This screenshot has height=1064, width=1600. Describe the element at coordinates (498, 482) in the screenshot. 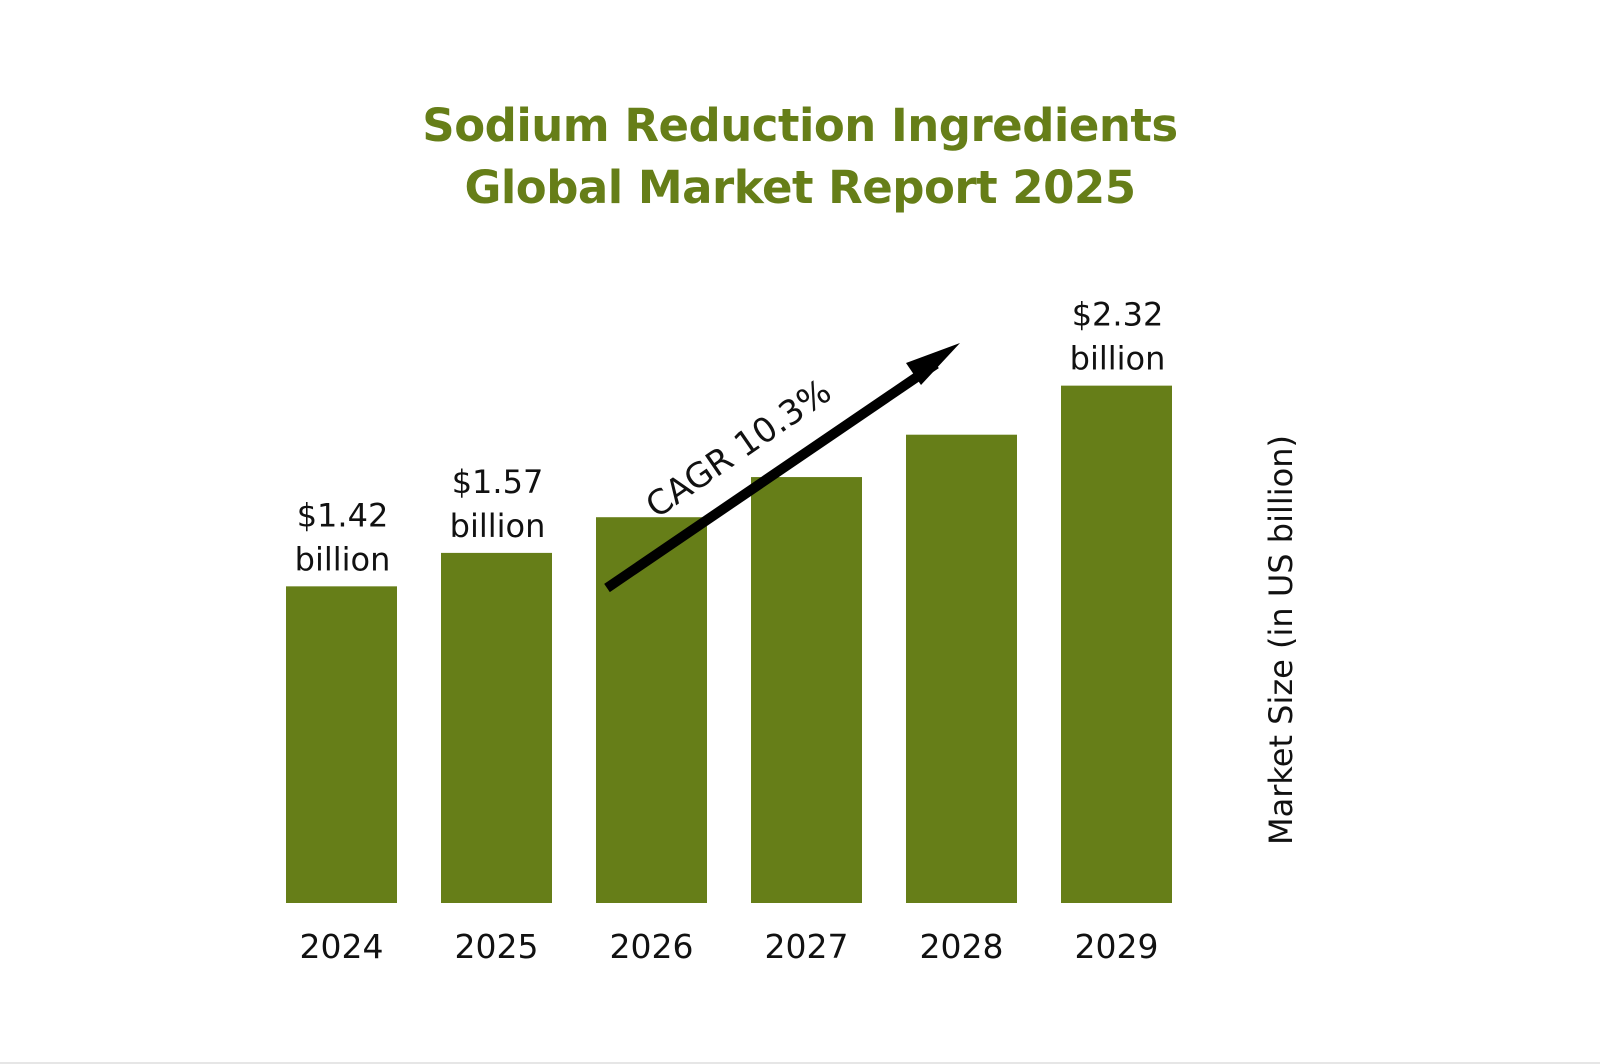

I see `data-label-value: $1.57` at that location.